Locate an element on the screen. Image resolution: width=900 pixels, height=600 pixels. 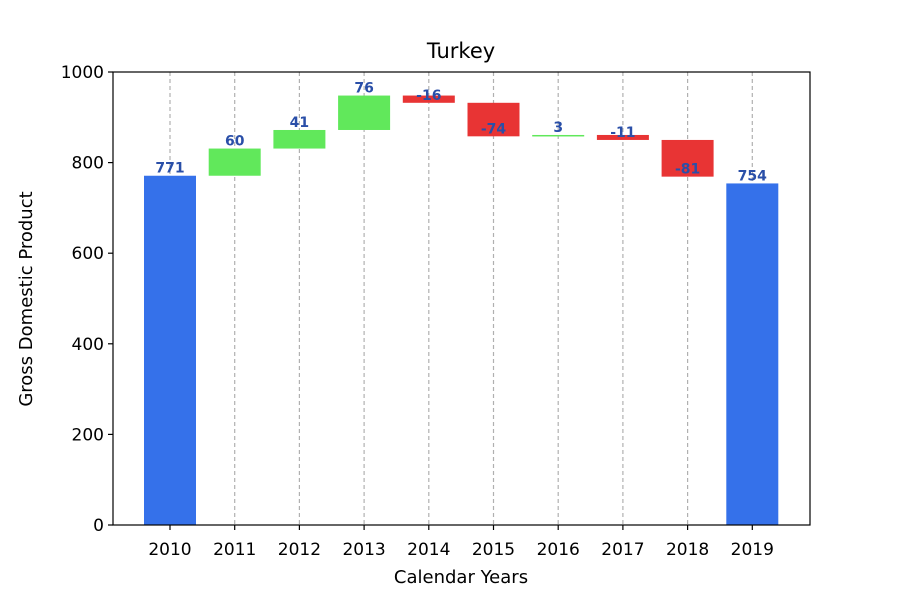
data-label-2013: 76 is located at coordinates (363, 89).